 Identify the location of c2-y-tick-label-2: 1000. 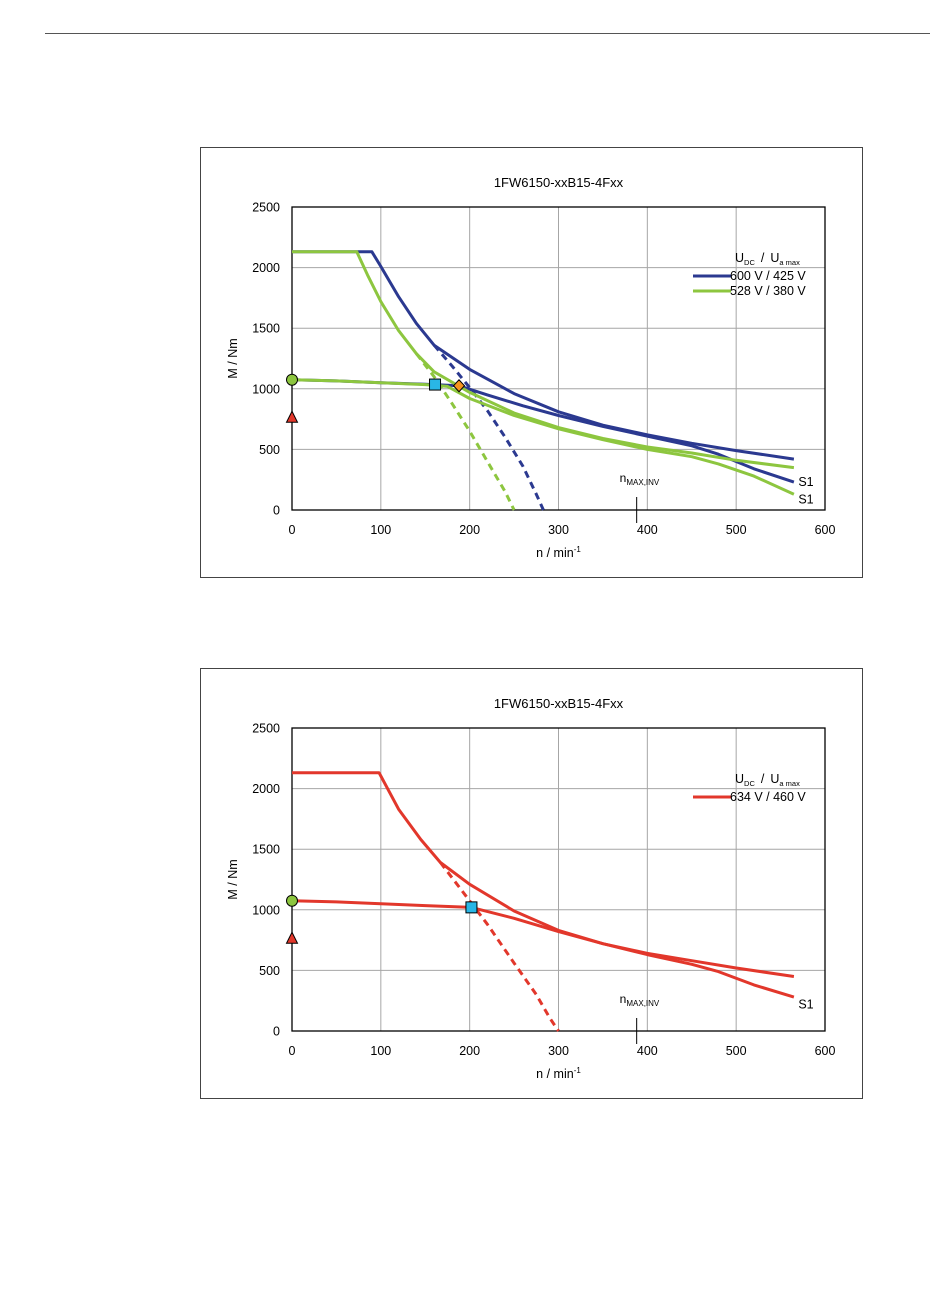
(266, 910).